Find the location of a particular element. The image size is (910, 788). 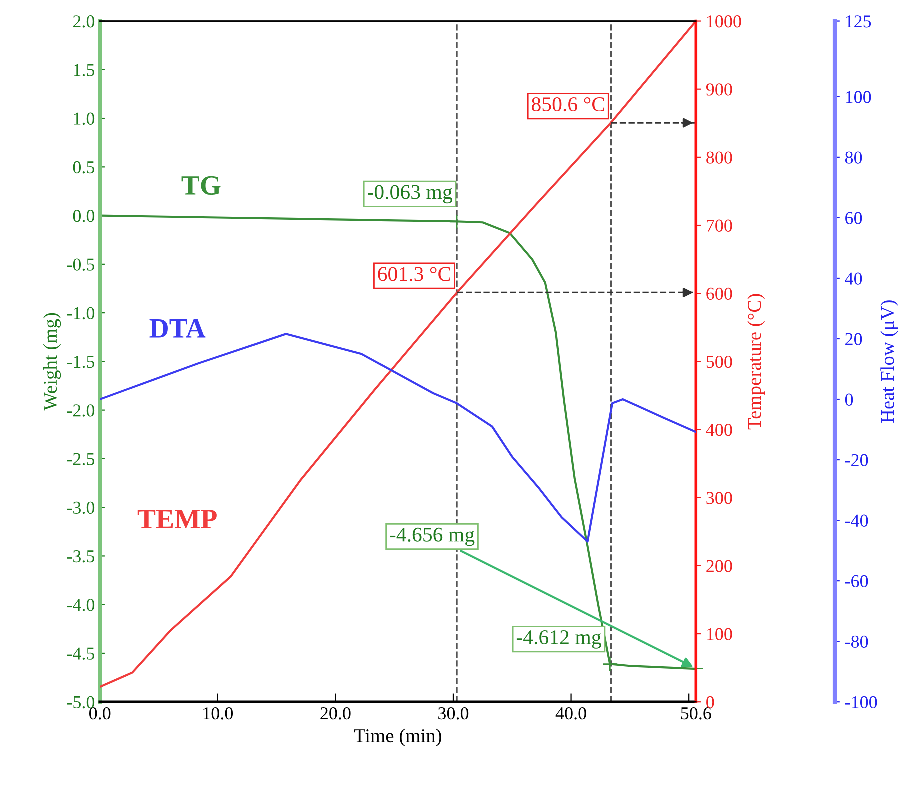

y-tick-label: 1.0 is located at coordinates (84, 119).